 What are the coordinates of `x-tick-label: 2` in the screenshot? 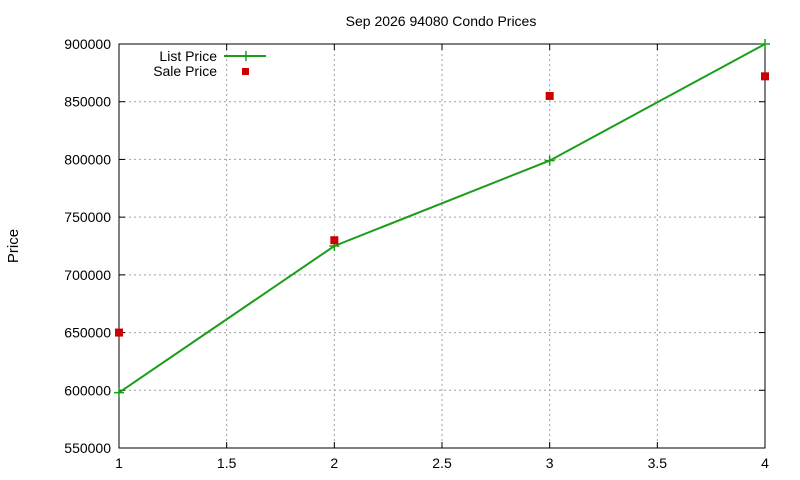 It's located at (334, 463).